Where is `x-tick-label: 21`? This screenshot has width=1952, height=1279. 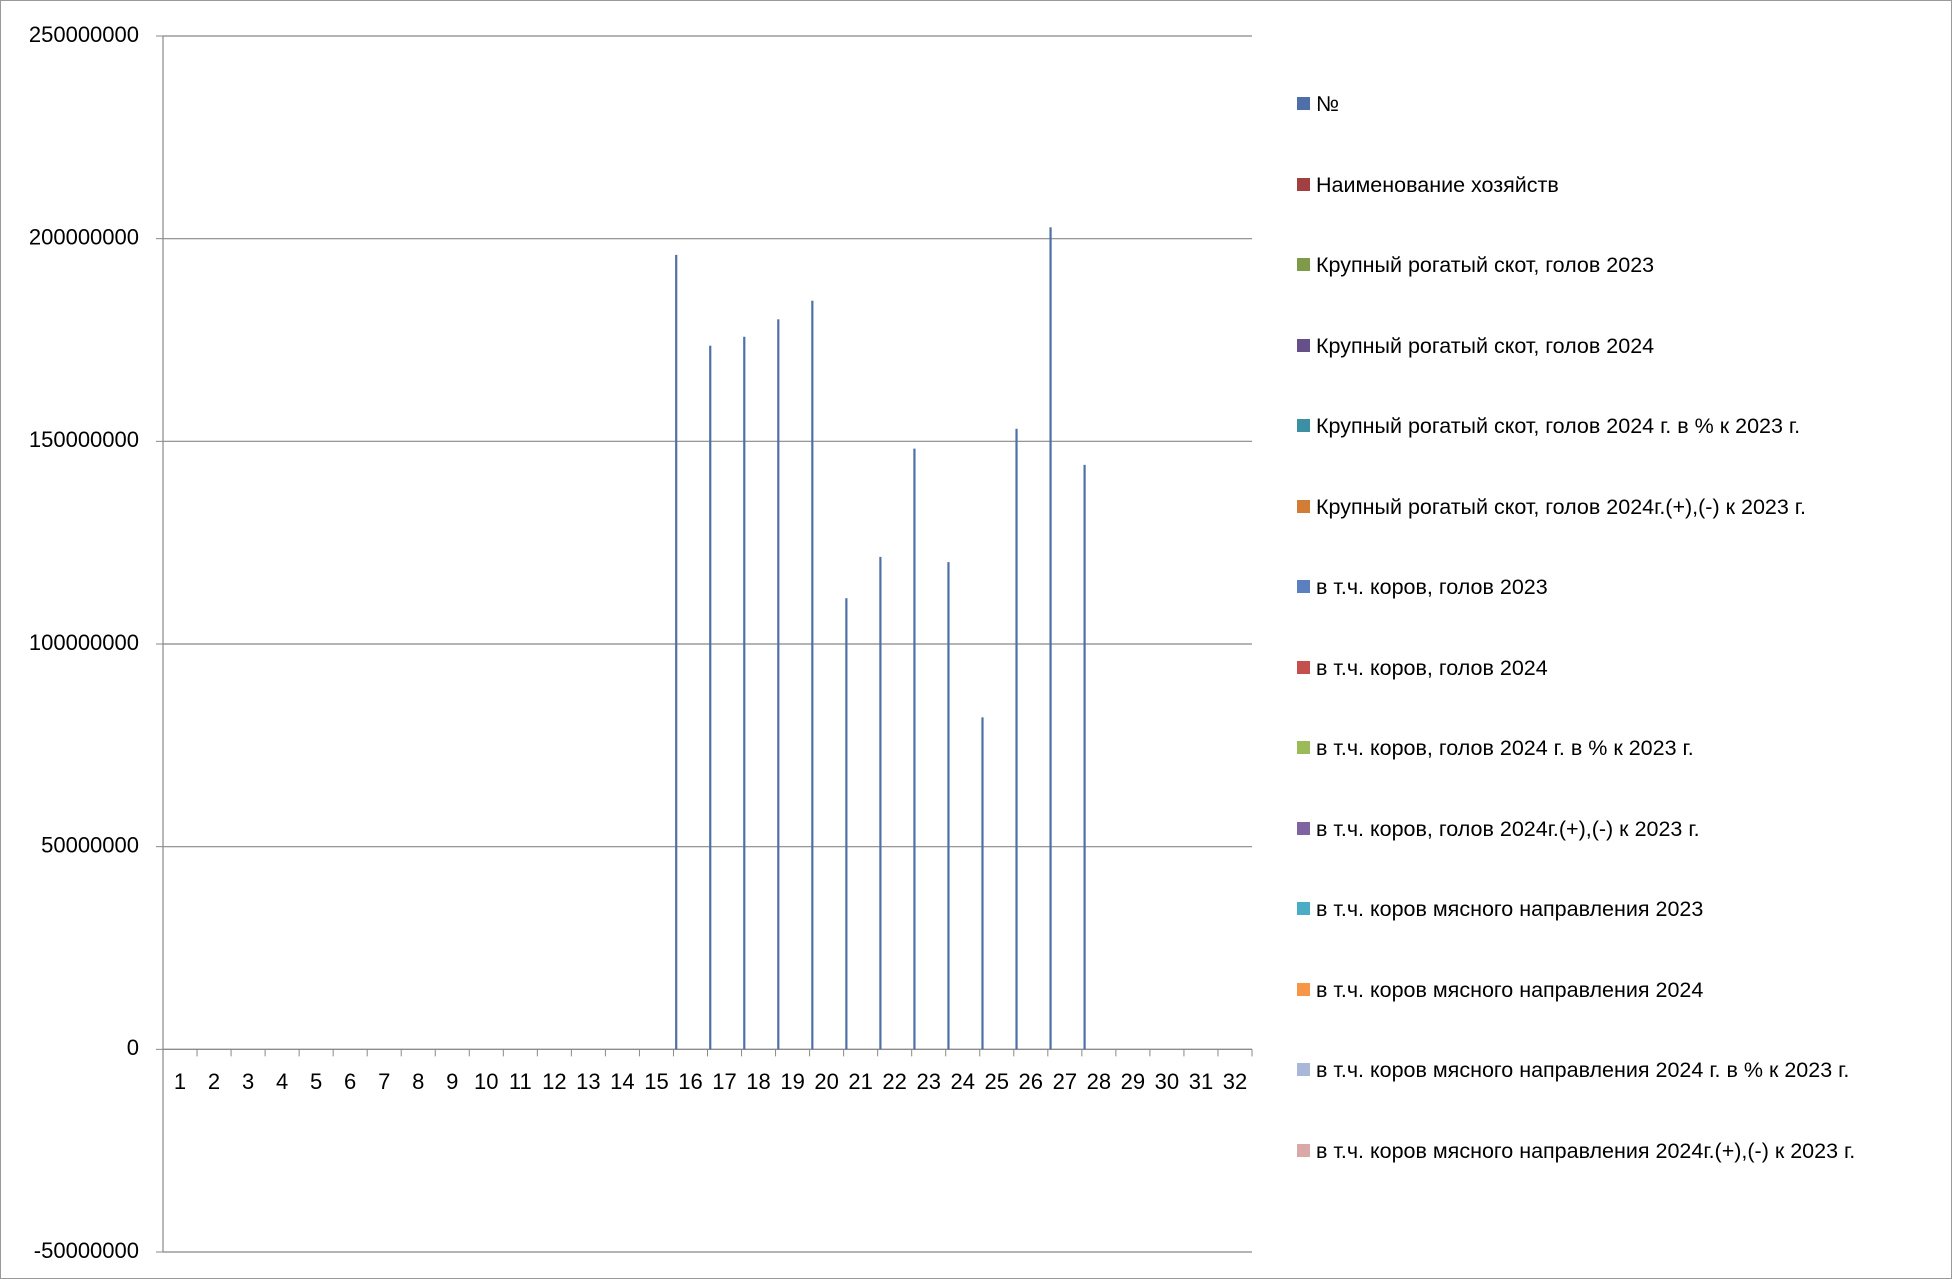
x-tick-label: 21 is located at coordinates (860, 1081).